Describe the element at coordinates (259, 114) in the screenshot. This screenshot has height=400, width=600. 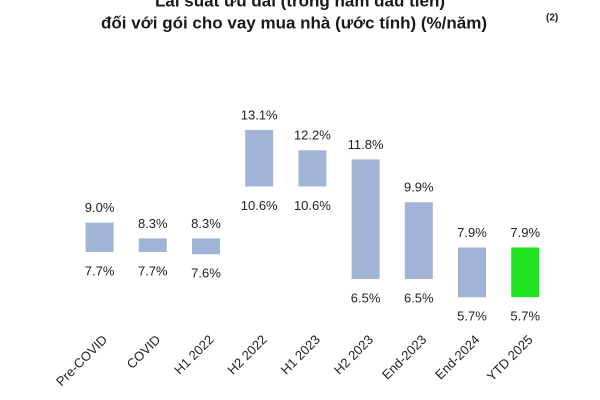
I see `high-label: 13.1%` at that location.